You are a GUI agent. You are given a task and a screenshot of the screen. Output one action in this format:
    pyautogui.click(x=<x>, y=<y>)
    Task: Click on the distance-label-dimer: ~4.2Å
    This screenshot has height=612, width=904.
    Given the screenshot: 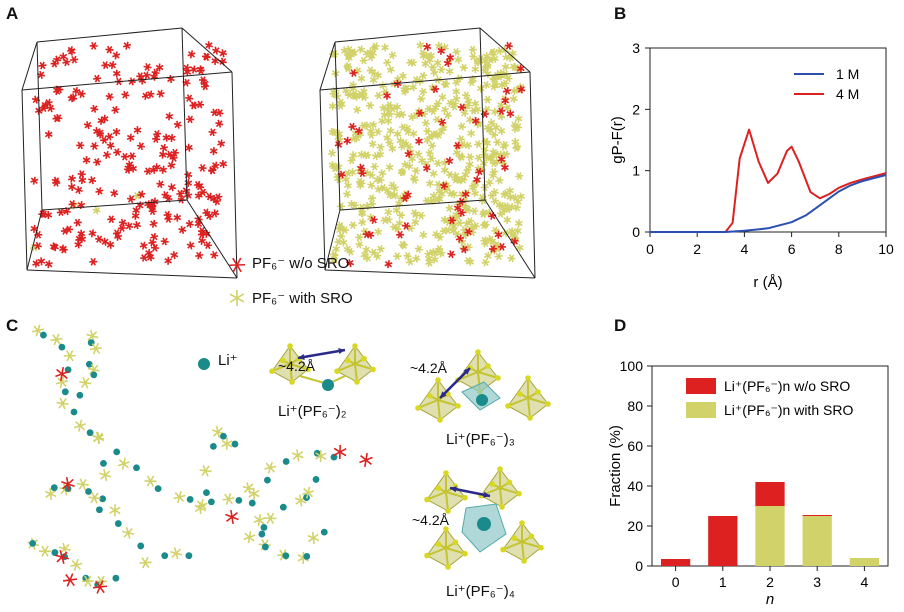 What is the action you would take?
    pyautogui.click(x=296, y=366)
    